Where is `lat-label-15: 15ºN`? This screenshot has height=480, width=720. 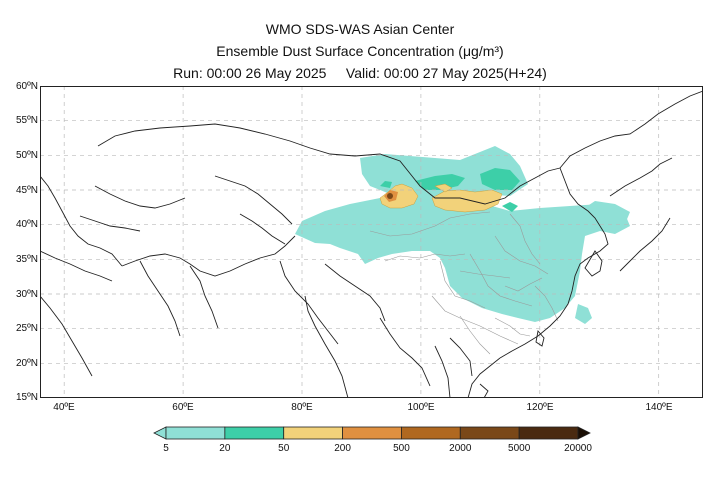
lat-label-15: 15ºN is located at coordinates (27, 397).